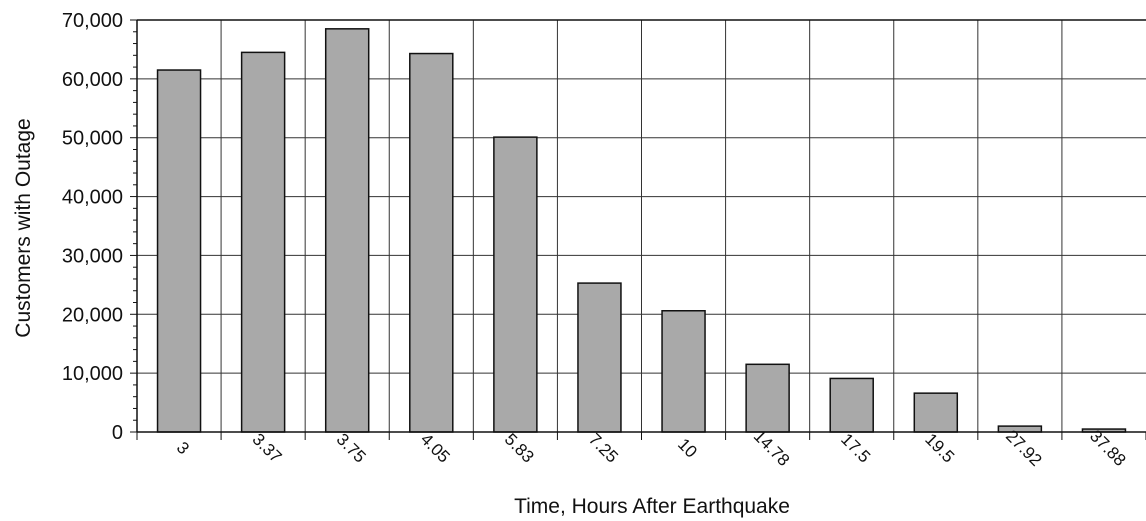 The image size is (1146, 521). Describe the element at coordinates (519, 448) in the screenshot. I see `x-tick-label: 5.83` at that location.